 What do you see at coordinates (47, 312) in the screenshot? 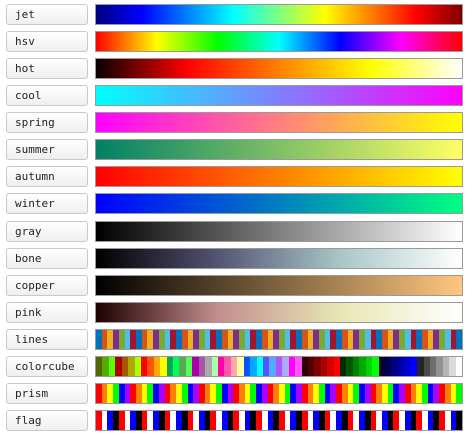
I see `colormap-button-pink: pink` at bounding box center [47, 312].